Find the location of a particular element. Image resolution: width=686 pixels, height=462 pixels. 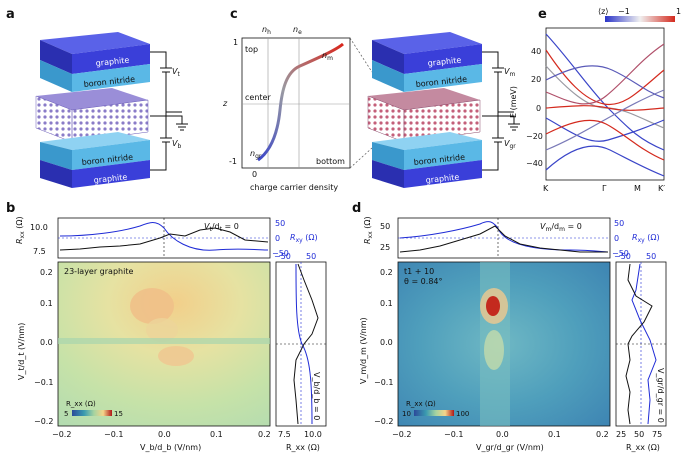

d-top-ylabel: Rxx (Ω) is located at coordinates (368, 230).